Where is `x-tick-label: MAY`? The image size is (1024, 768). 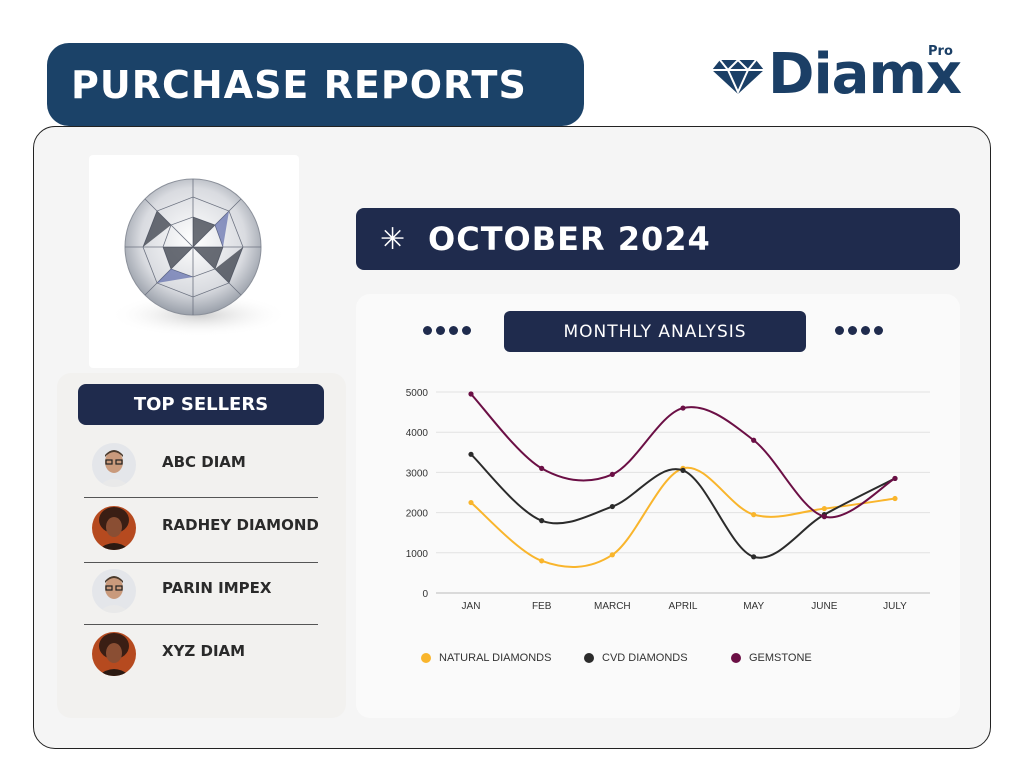
x-tick-label: MAY is located at coordinates (753, 606).